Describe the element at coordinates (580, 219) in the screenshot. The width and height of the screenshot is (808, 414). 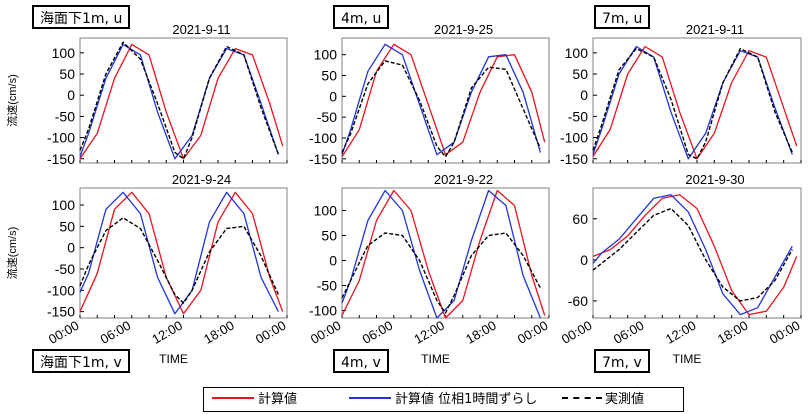
I see `y-tick-label: 60` at that location.